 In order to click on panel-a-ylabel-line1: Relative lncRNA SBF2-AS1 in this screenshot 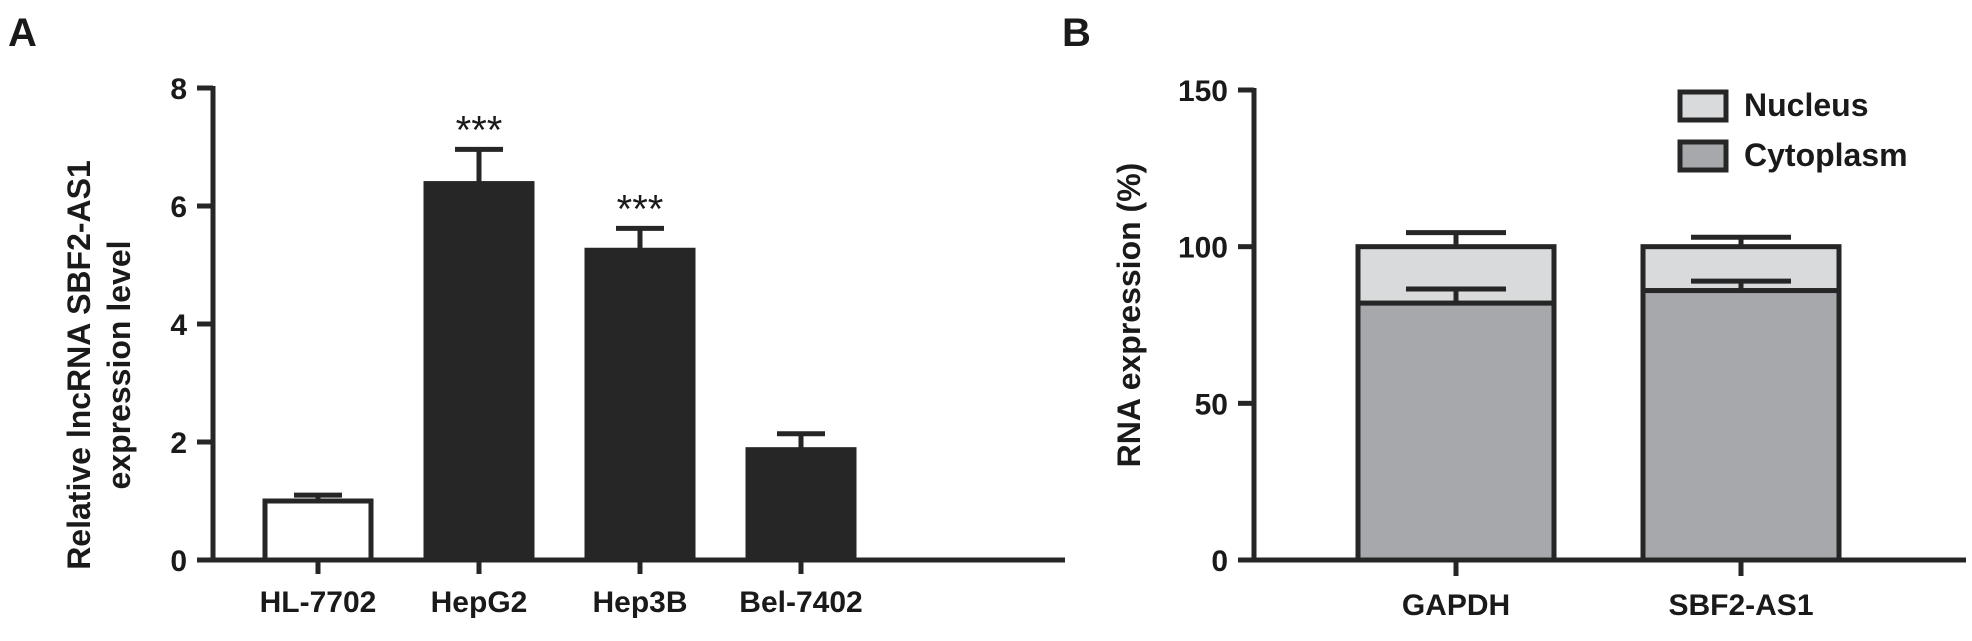, I will do `click(79, 365)`.